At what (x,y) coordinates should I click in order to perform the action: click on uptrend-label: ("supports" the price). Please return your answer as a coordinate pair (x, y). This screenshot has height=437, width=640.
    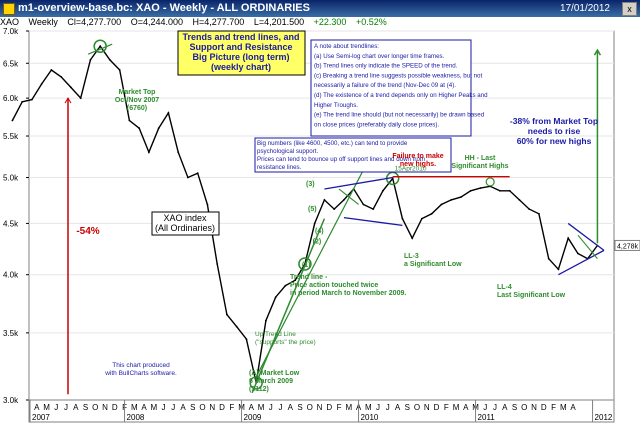
    Looking at the image, I should click on (285, 342).